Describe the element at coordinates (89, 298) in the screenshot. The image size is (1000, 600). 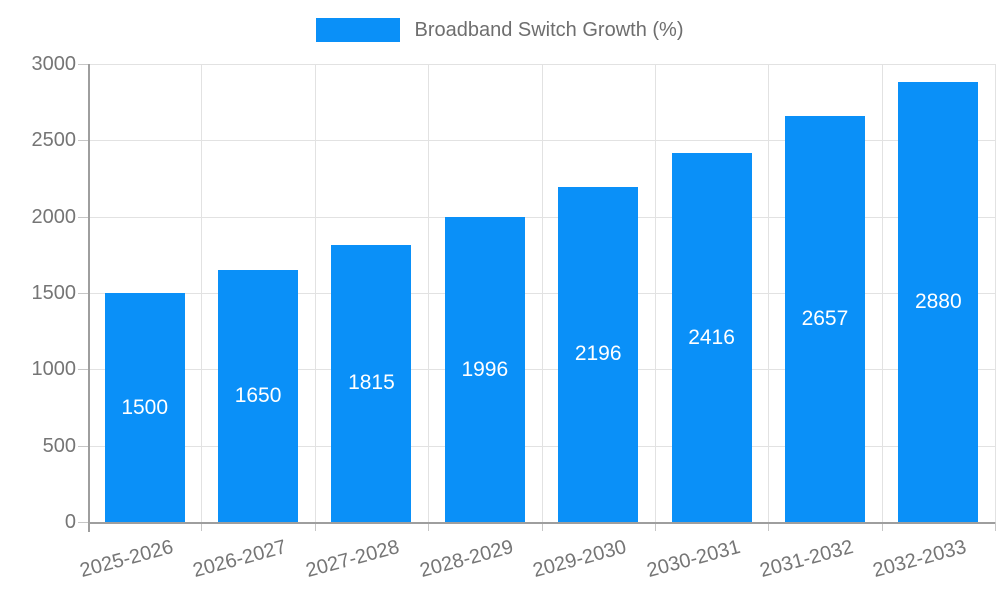
I see `y-axis-line` at that location.